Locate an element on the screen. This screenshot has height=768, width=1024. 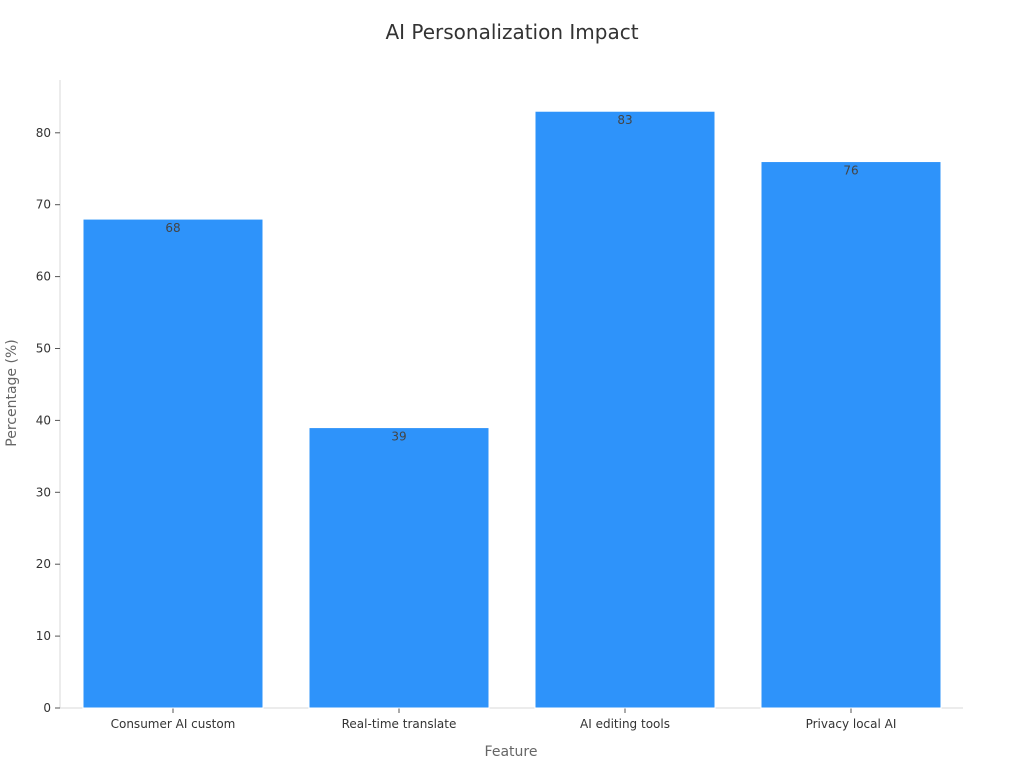
y-tick-label: 30 is located at coordinates (43, 492).